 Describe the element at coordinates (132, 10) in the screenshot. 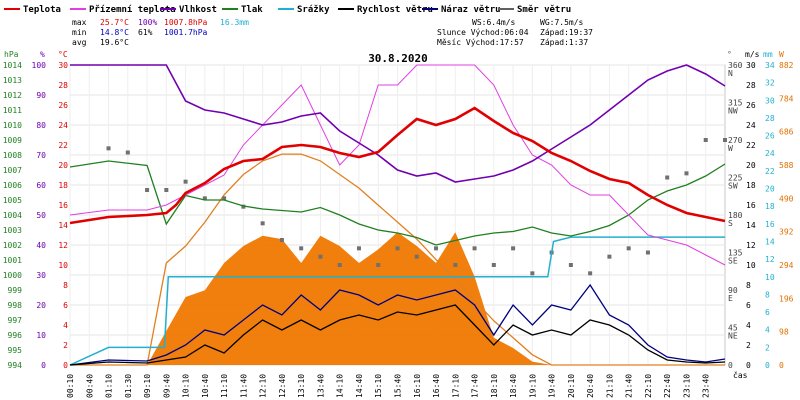

I see `legend-label-feels: Přízemní teplota` at that location.